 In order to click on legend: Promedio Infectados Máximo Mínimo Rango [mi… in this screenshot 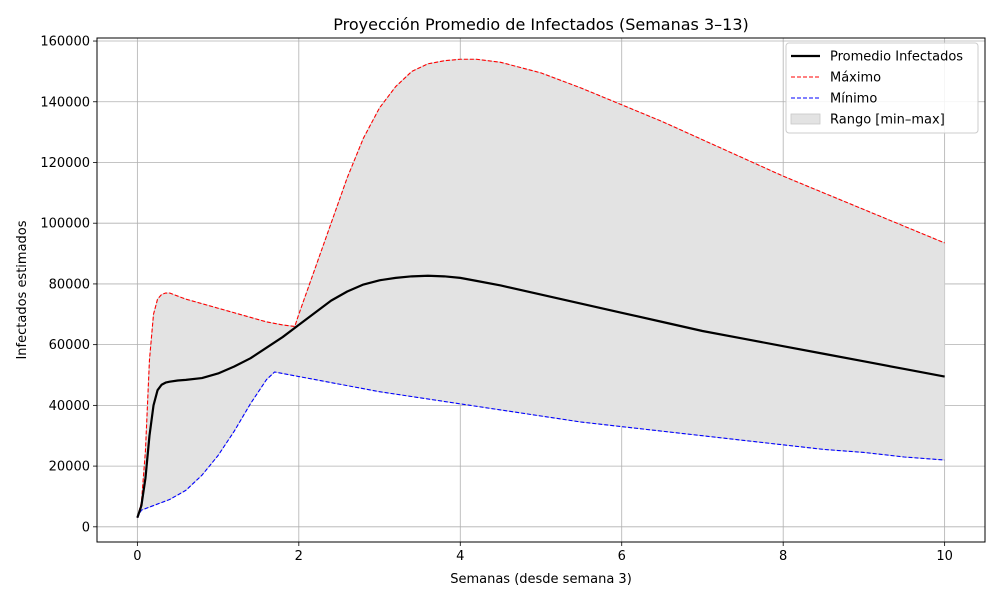, I will do `click(882, 88)`.